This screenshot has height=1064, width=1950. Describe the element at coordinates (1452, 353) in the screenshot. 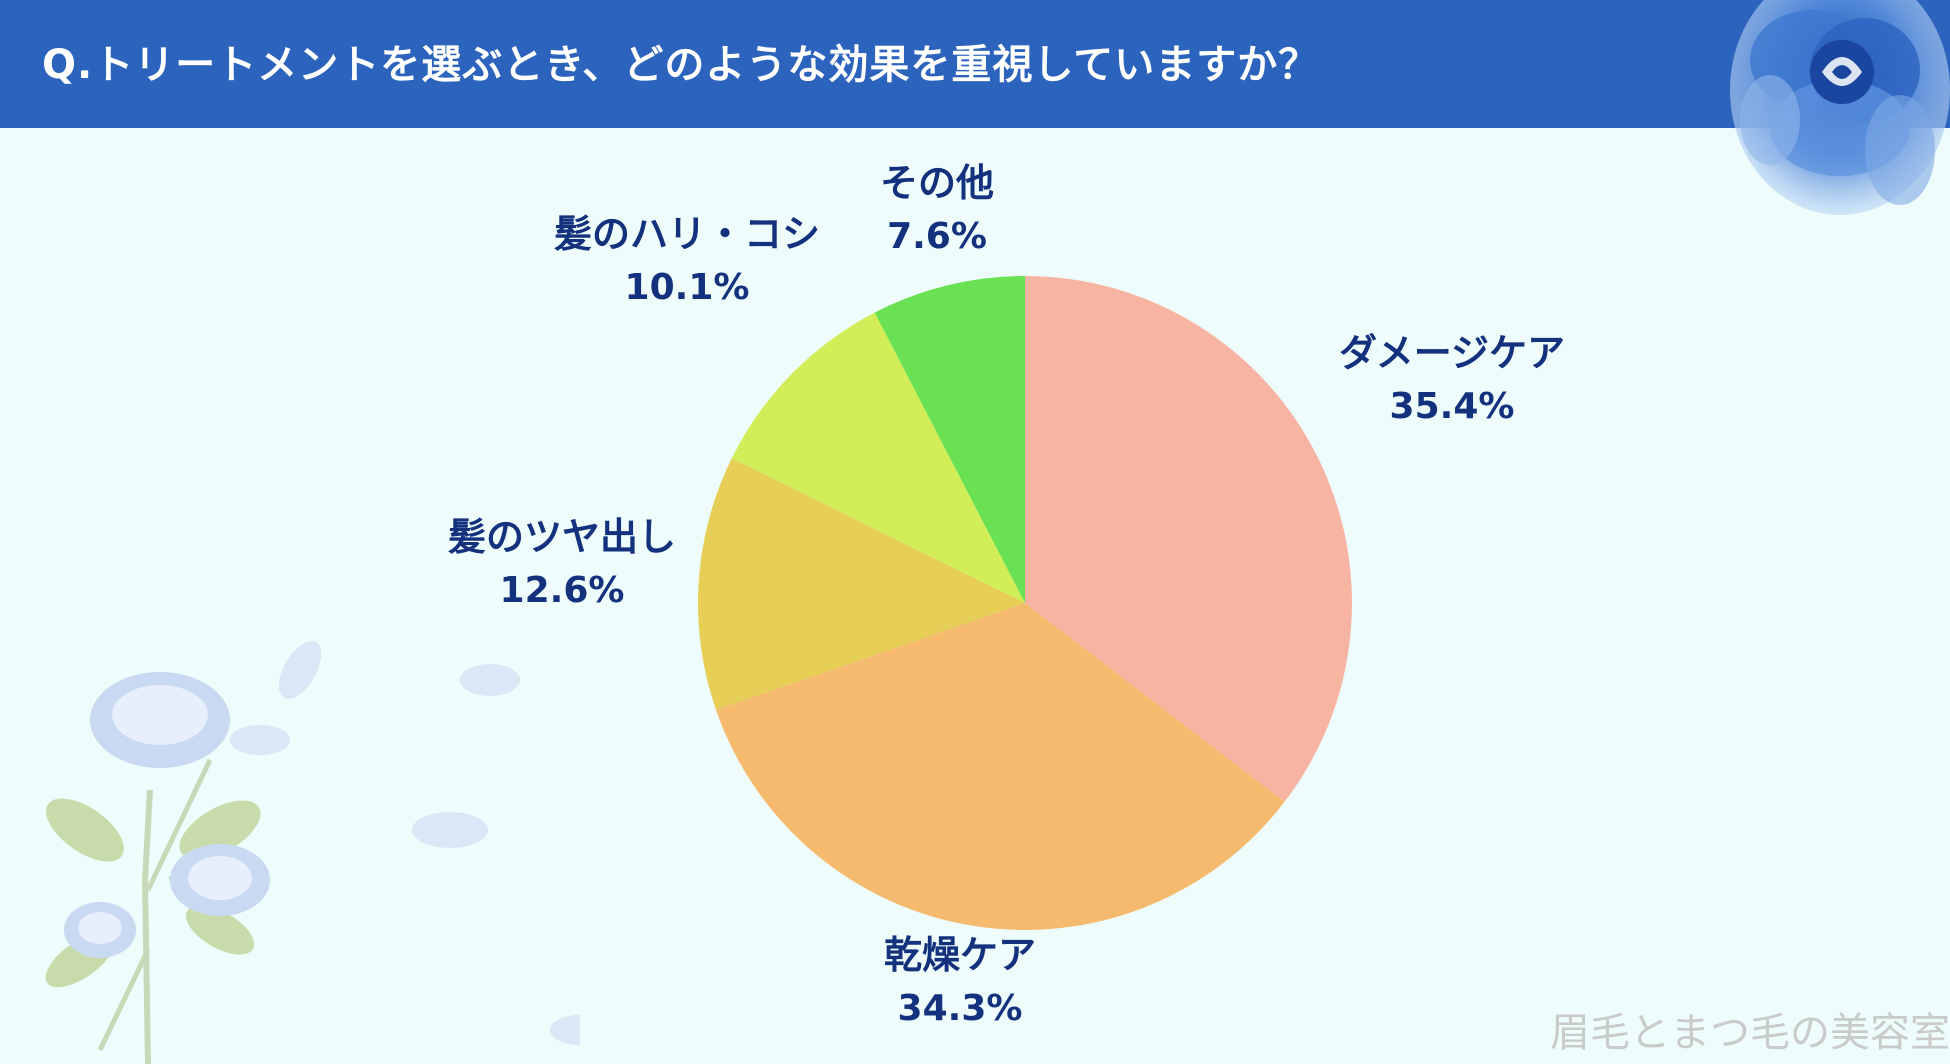

I see `slice-label-1: ダメージケア` at that location.